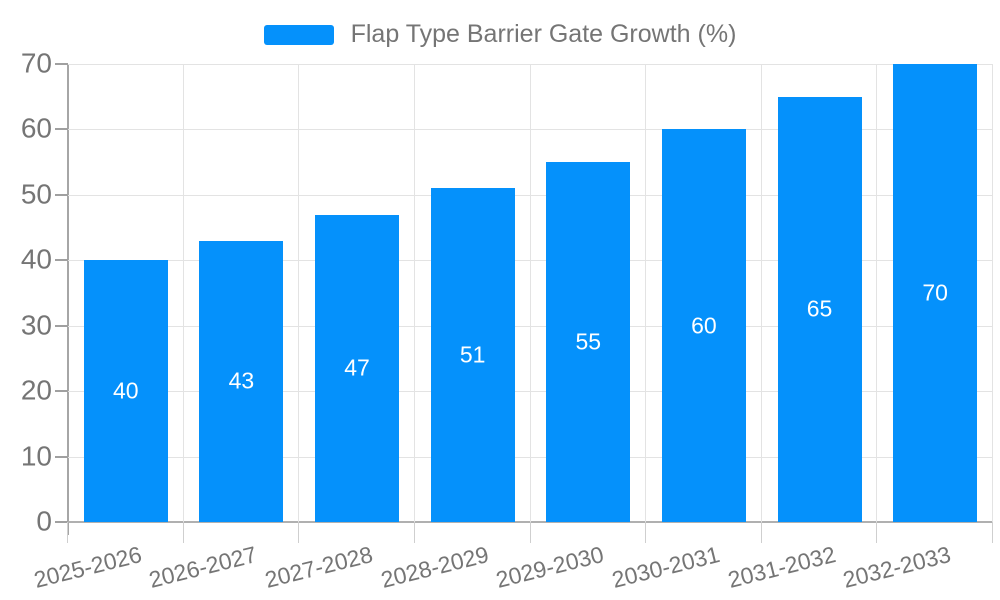 The image size is (1000, 600). I want to click on bar: 60, so click(703, 325).